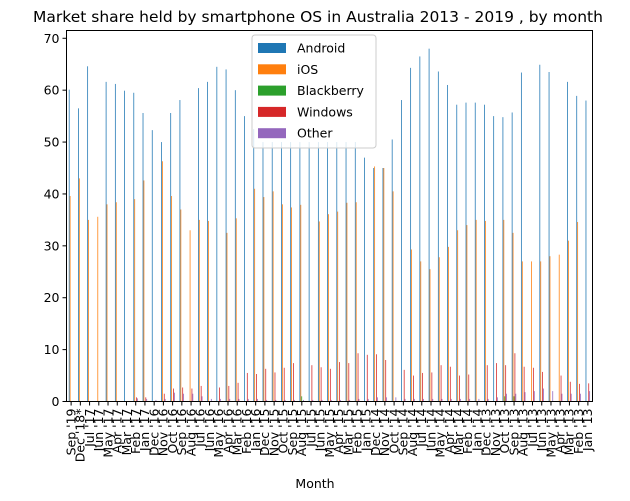 This screenshot has width=630, height=501. Describe the element at coordinates (181, 431) in the screenshot. I see `x-tick-label: Sep '16` at that location.